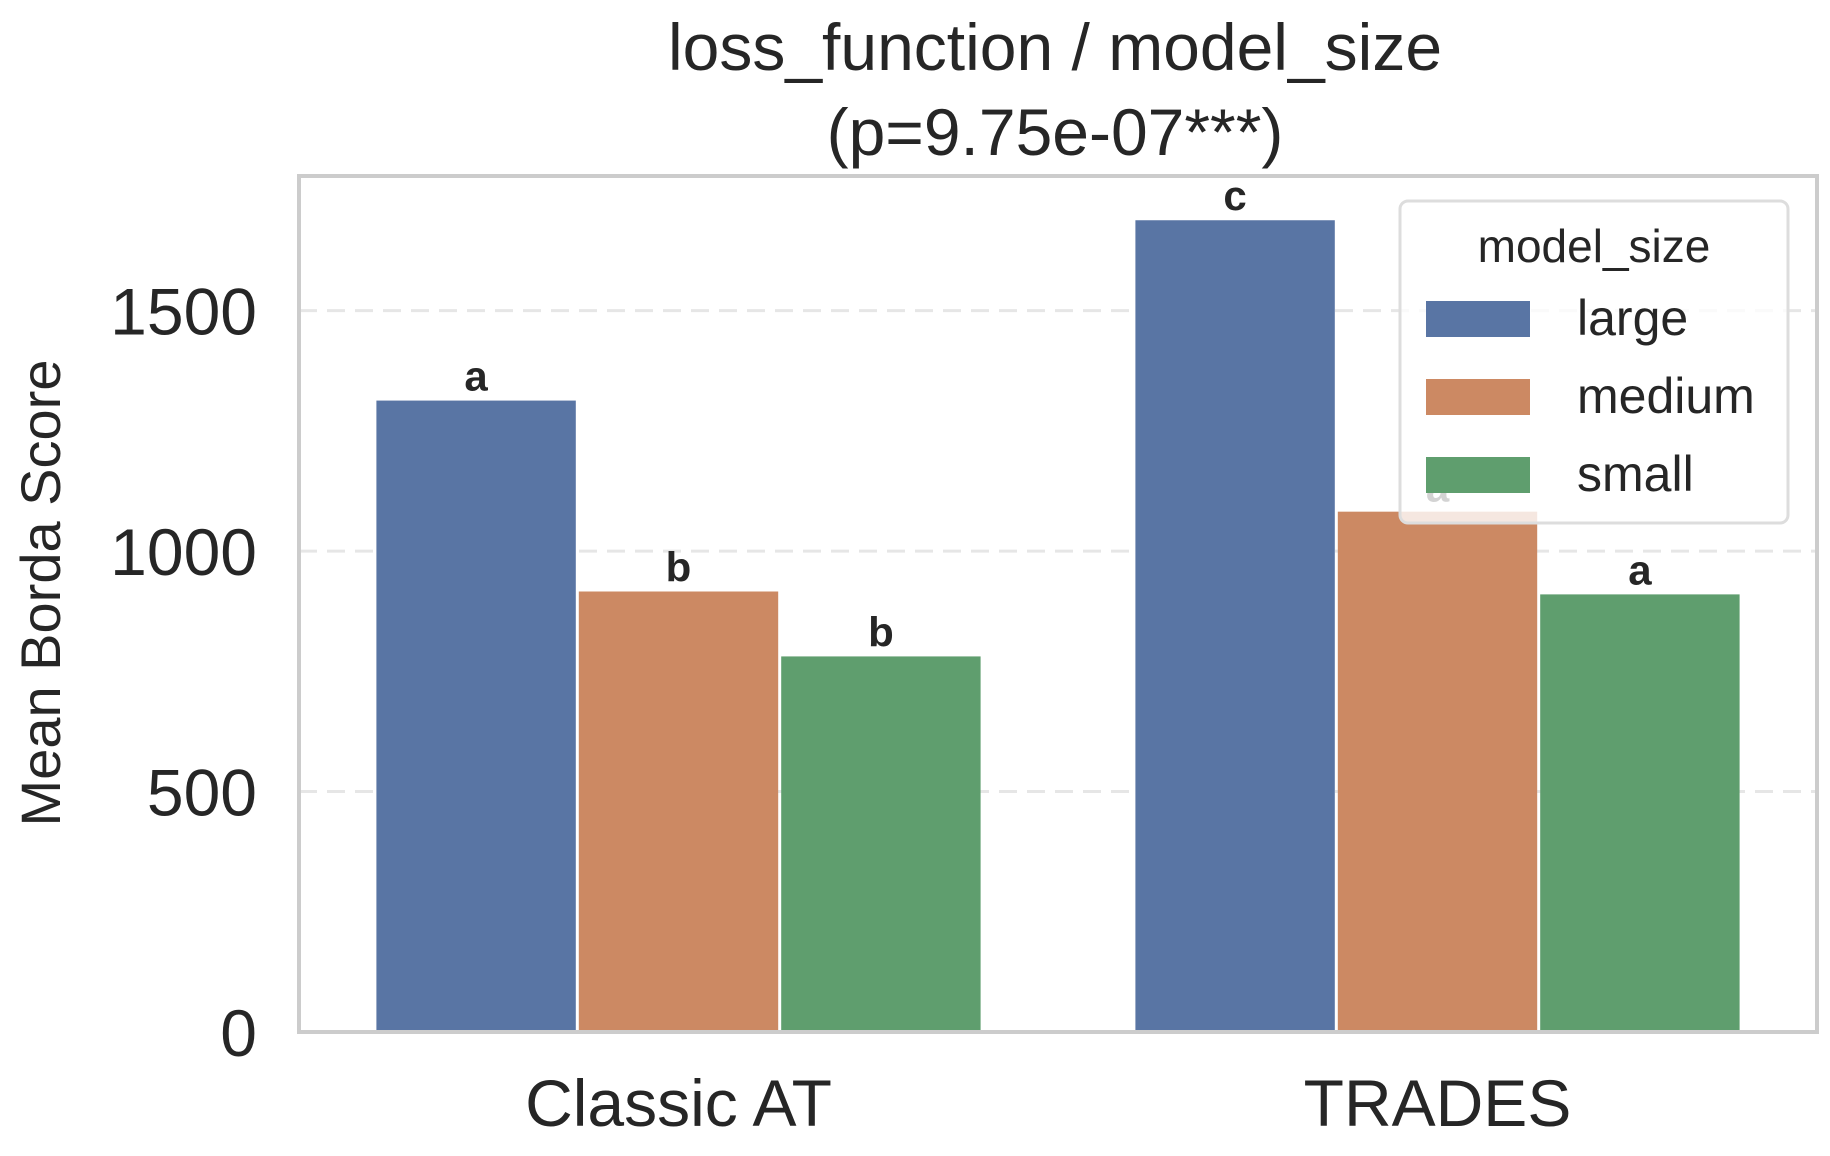  Describe the element at coordinates (202, 793) in the screenshot. I see `y-tick-label: 500` at that location.